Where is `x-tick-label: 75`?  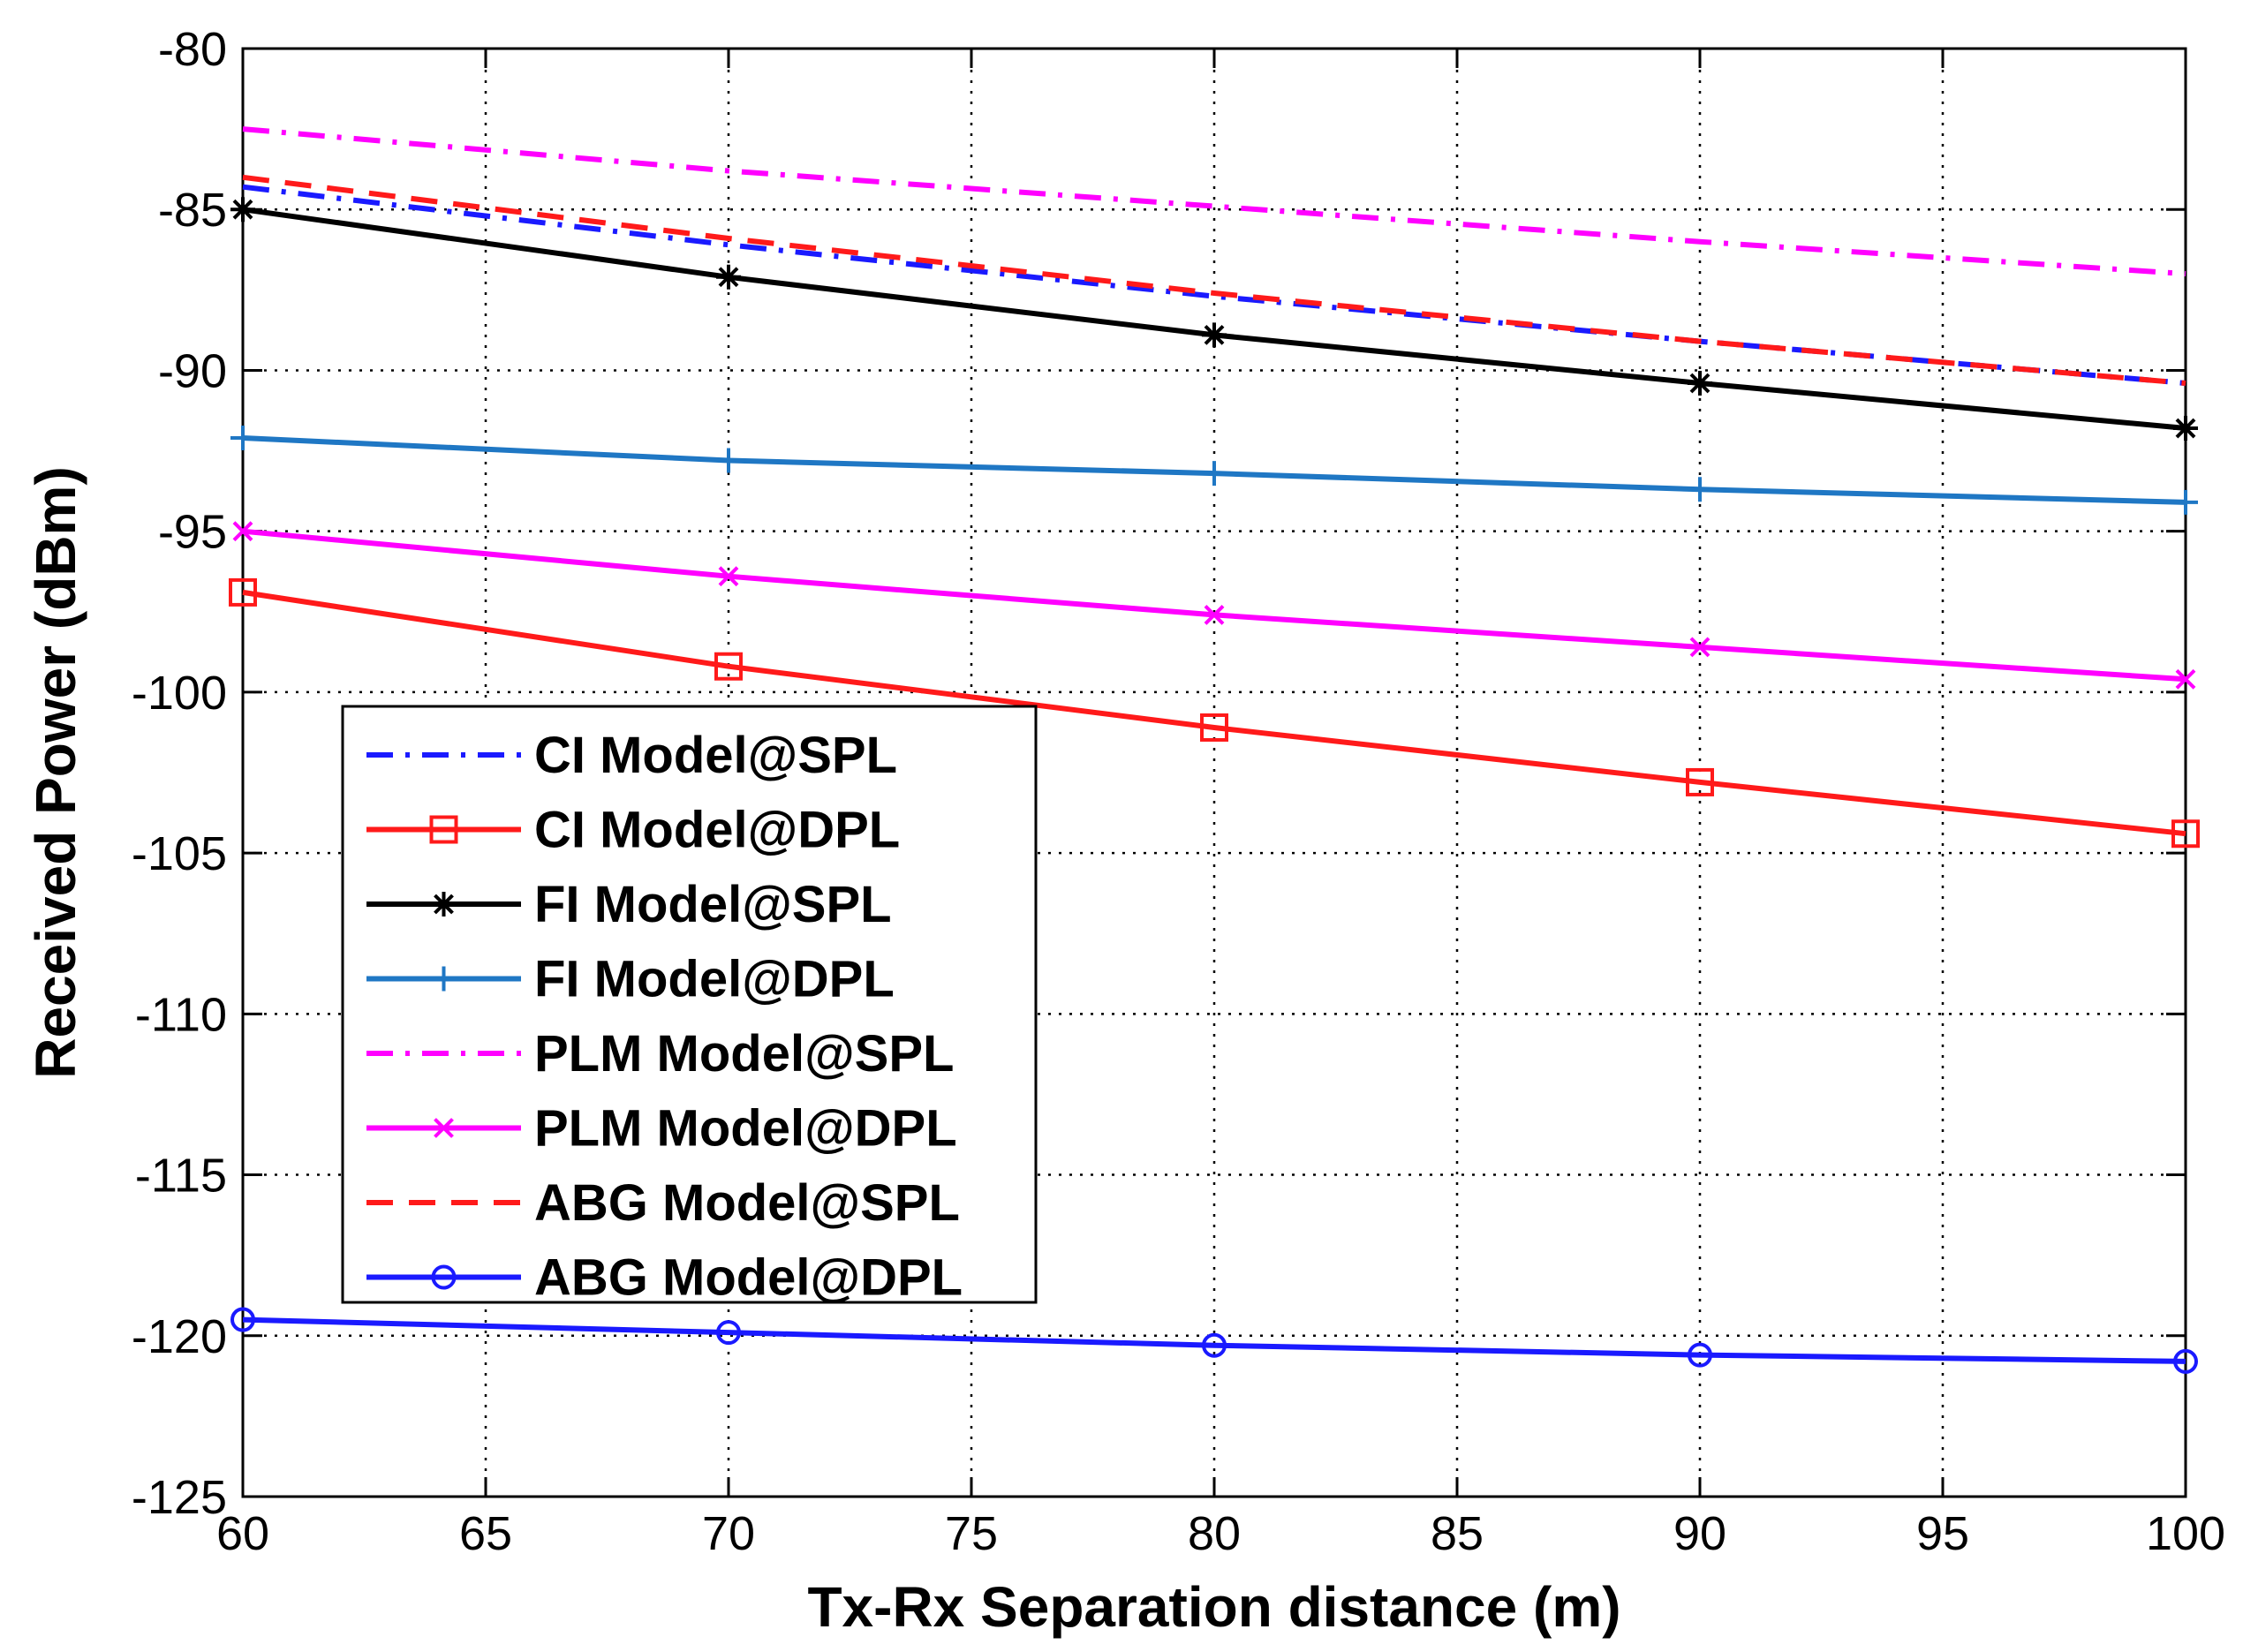
x-tick-label: 75 is located at coordinates (971, 1534).